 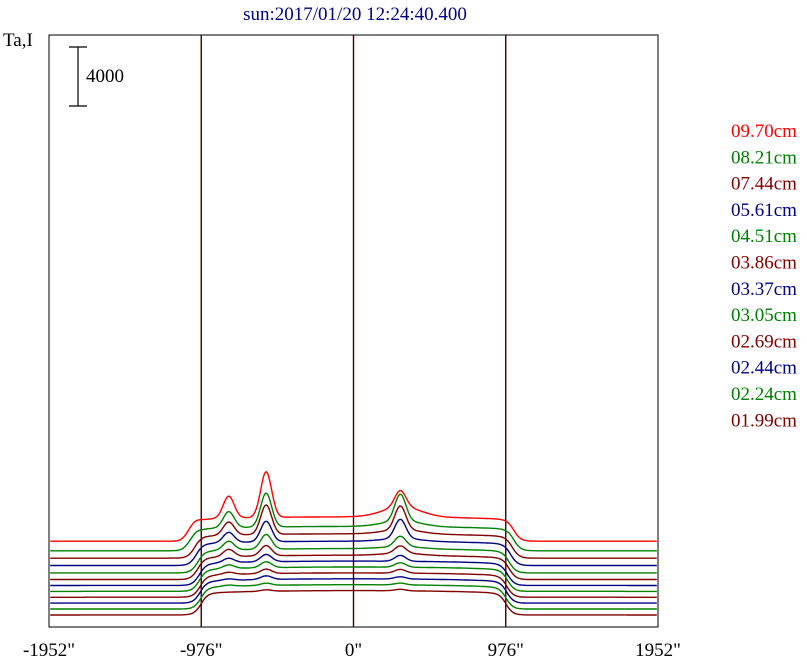 What do you see at coordinates (506, 650) in the screenshot?
I see `x-tick-label-3: 976"` at bounding box center [506, 650].